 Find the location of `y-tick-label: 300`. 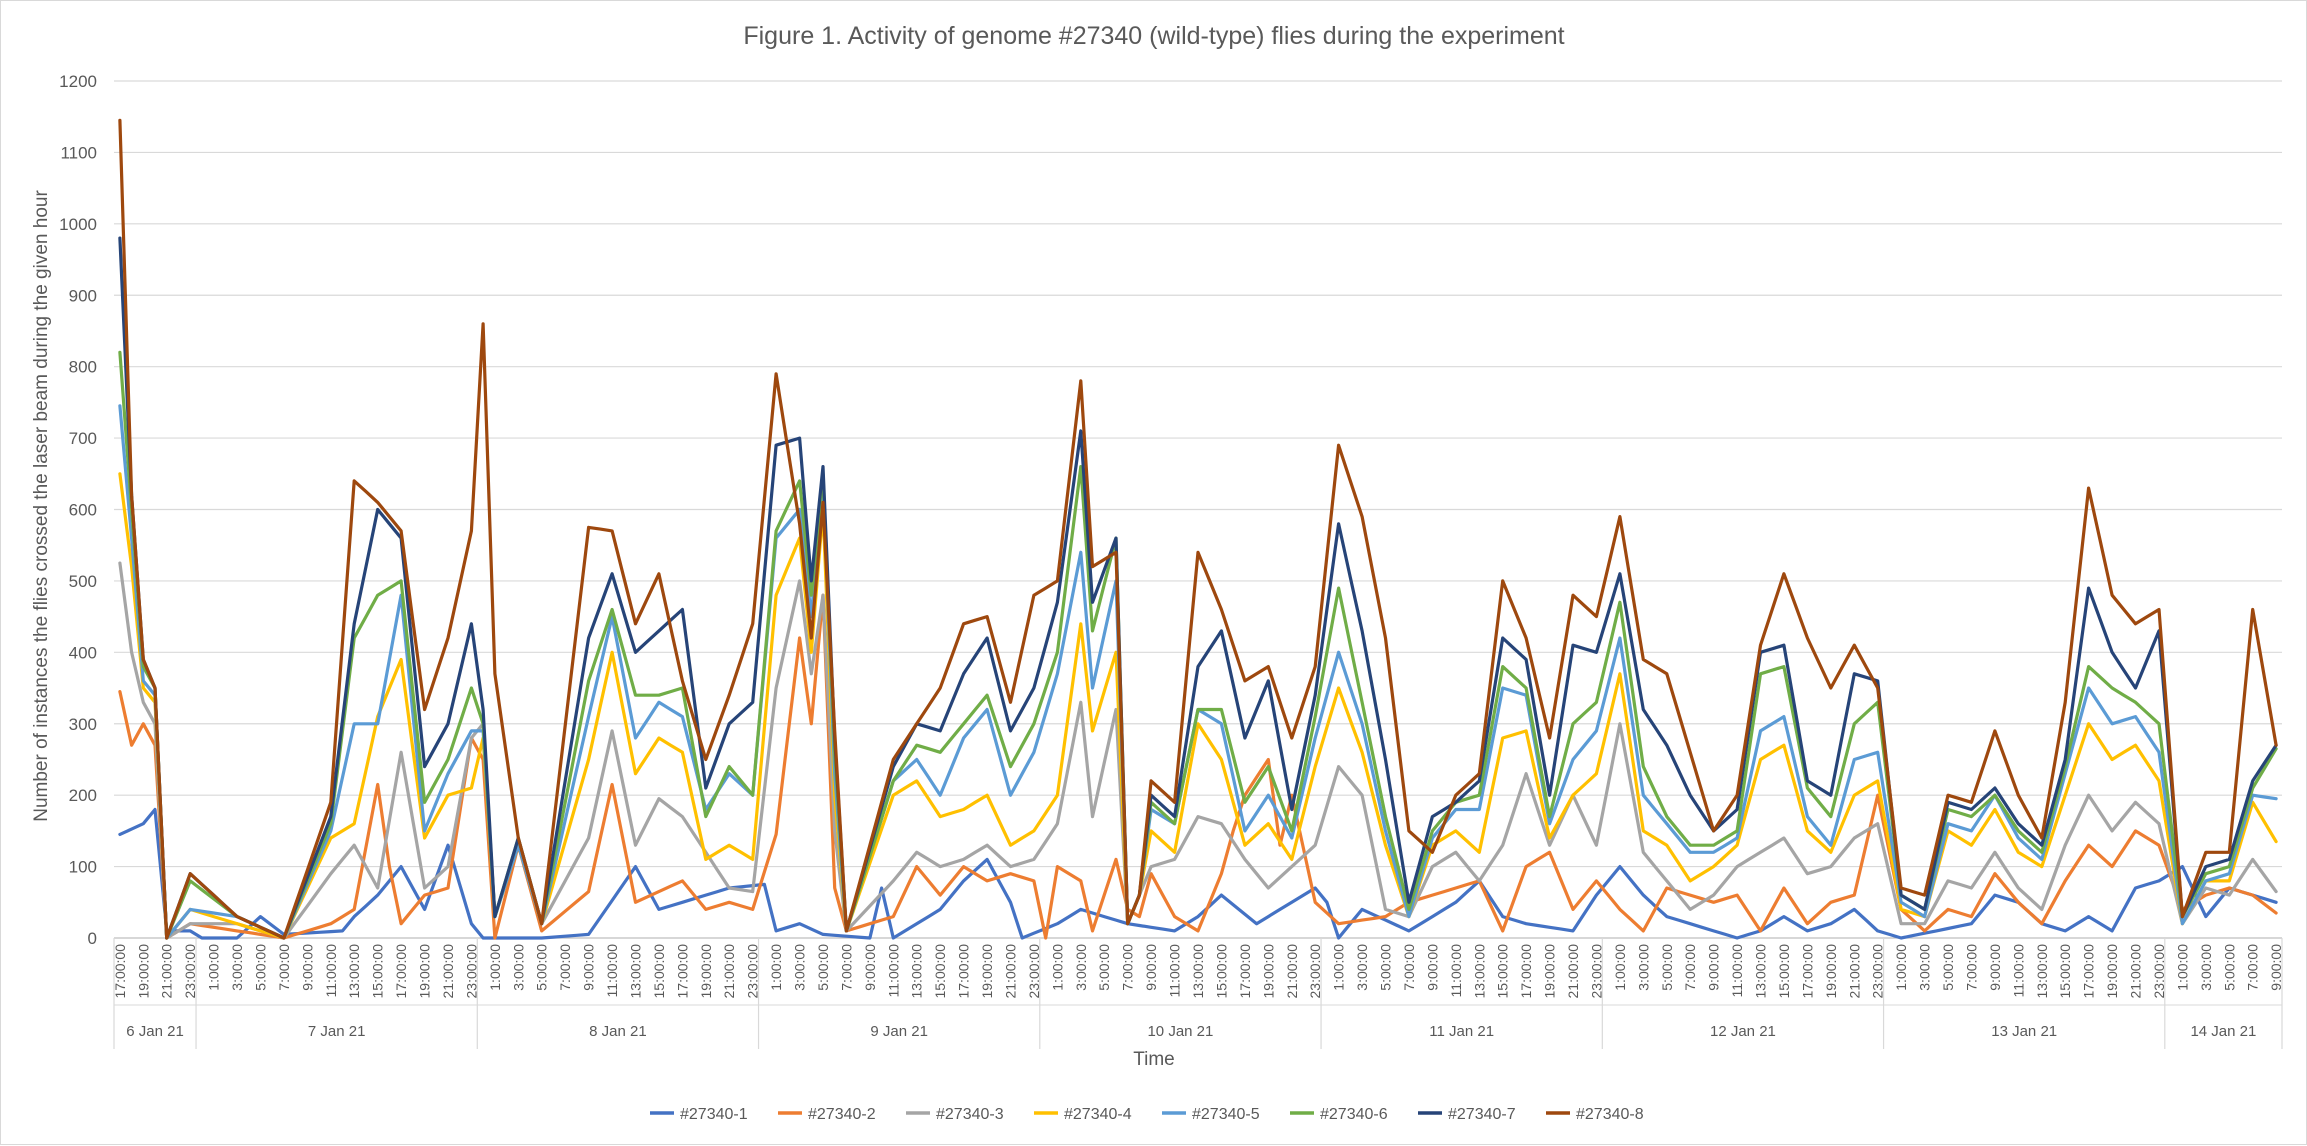

y-tick-label: 300 is located at coordinates (83, 724).